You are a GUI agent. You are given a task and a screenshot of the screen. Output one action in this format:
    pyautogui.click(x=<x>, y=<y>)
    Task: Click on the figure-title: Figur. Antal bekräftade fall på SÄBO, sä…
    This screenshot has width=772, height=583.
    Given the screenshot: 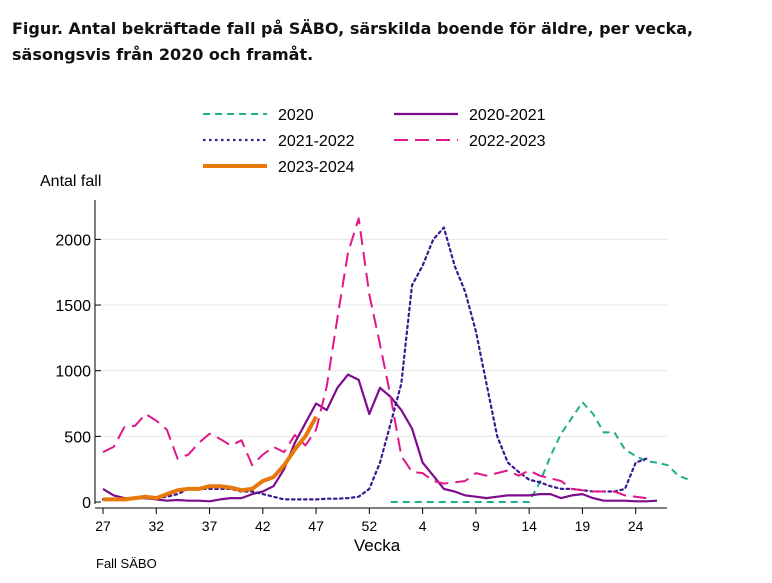 What is the action you would take?
    pyautogui.click(x=353, y=41)
    